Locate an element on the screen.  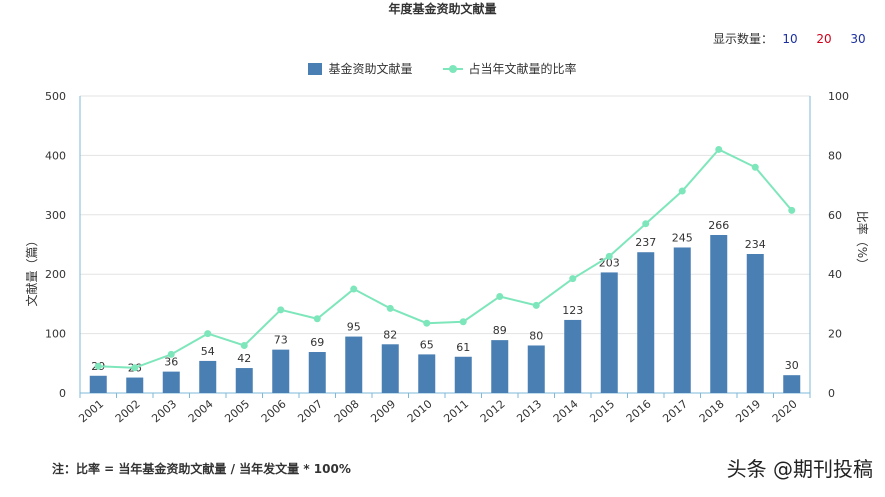
y-left-tick-label: 500 is located at coordinates (55, 96).